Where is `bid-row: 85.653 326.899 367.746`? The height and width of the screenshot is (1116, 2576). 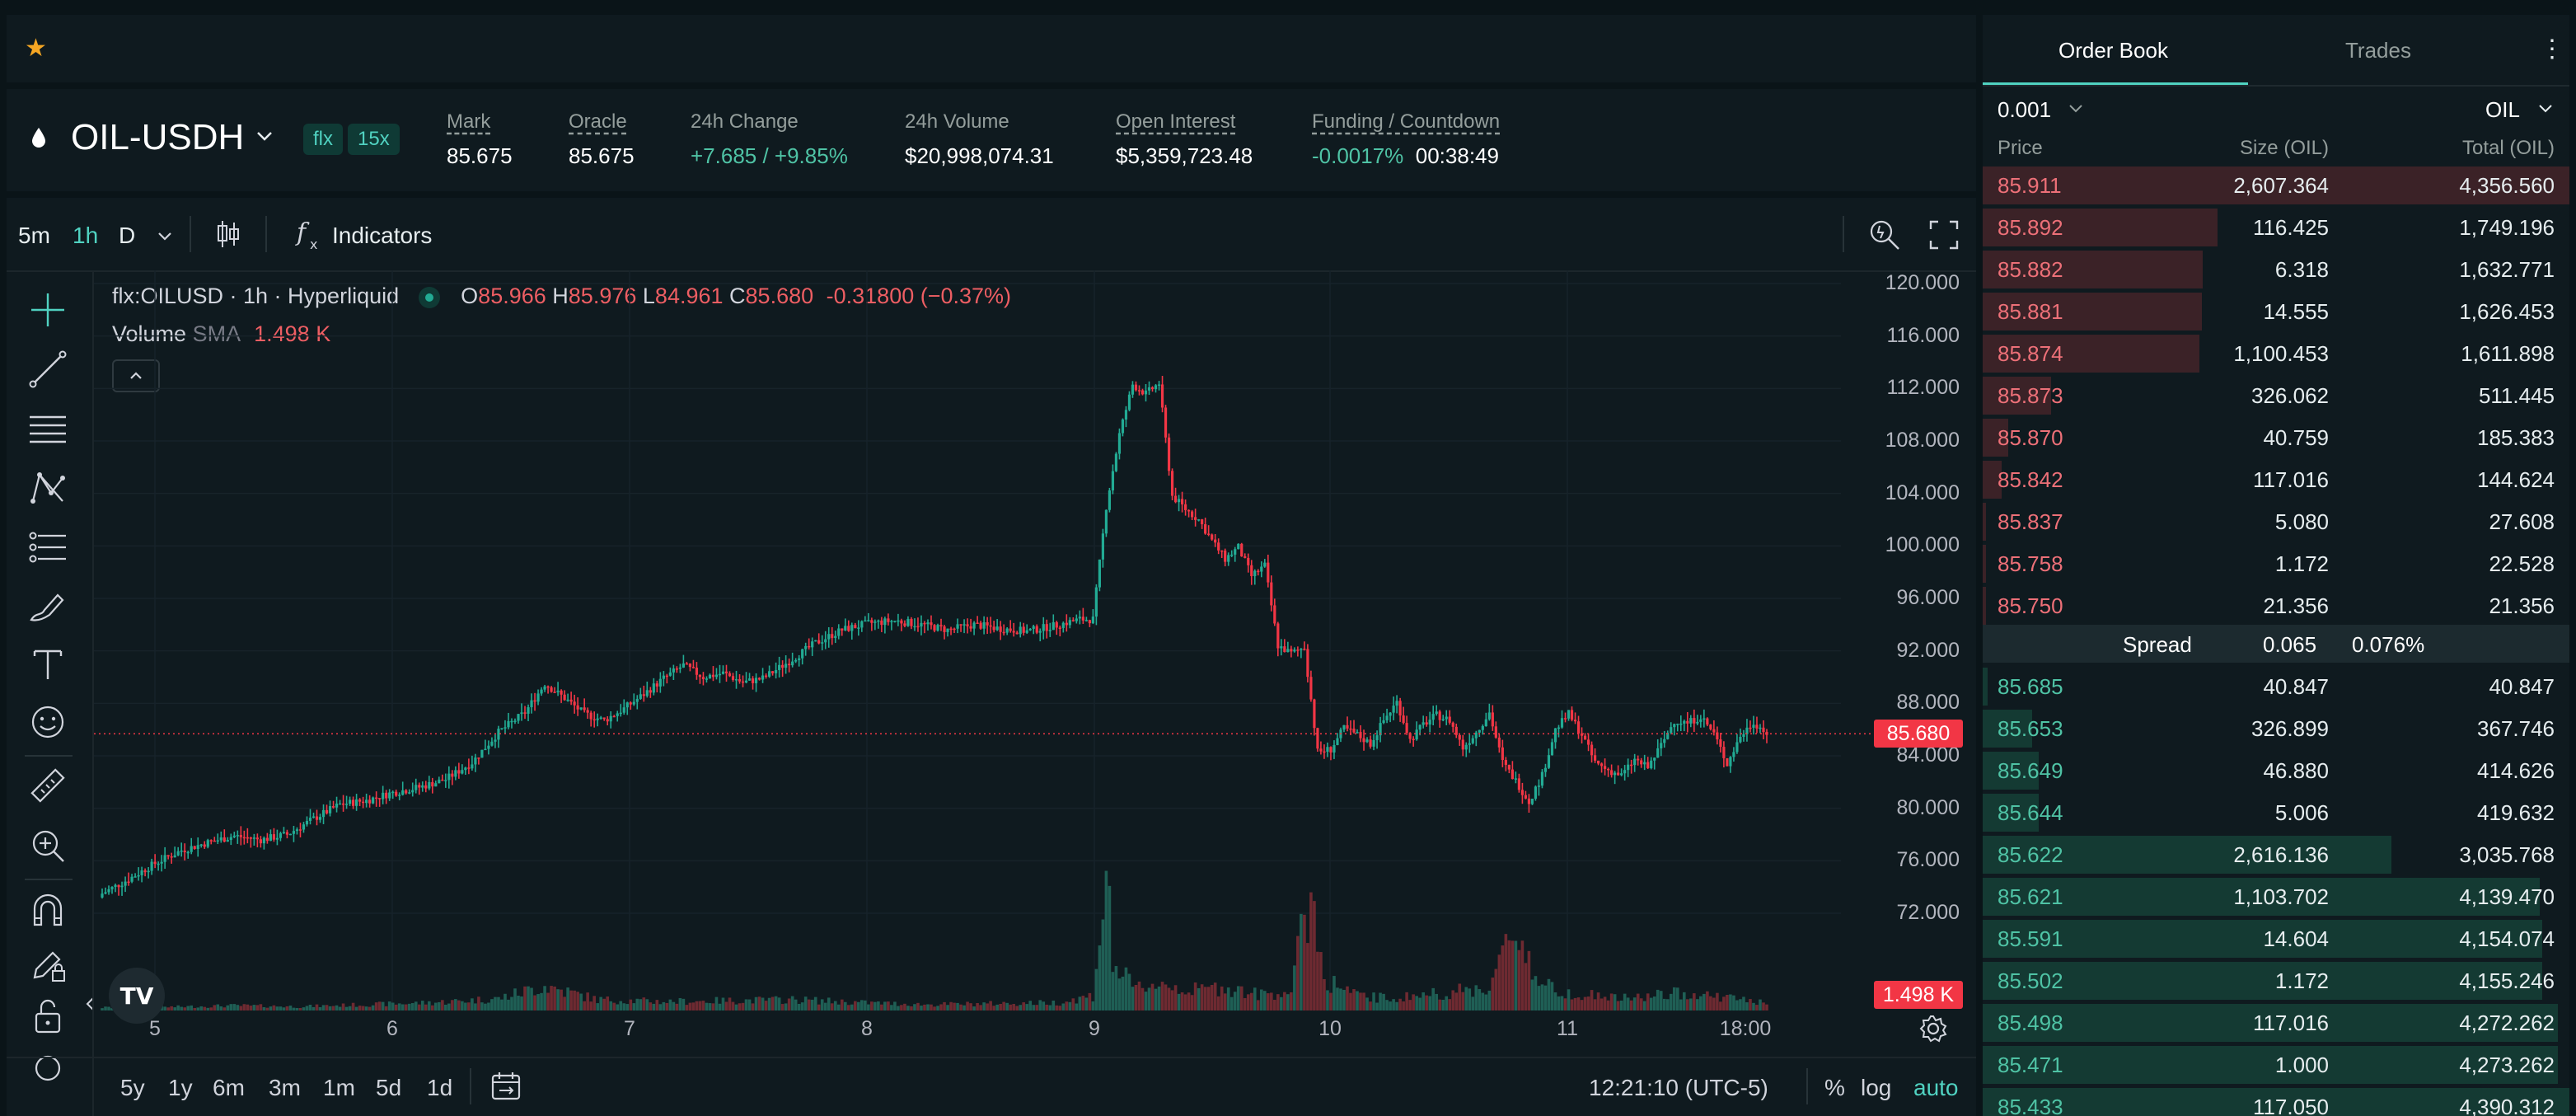
bid-row: 85.653 326.899 367.746 is located at coordinates (2276, 728).